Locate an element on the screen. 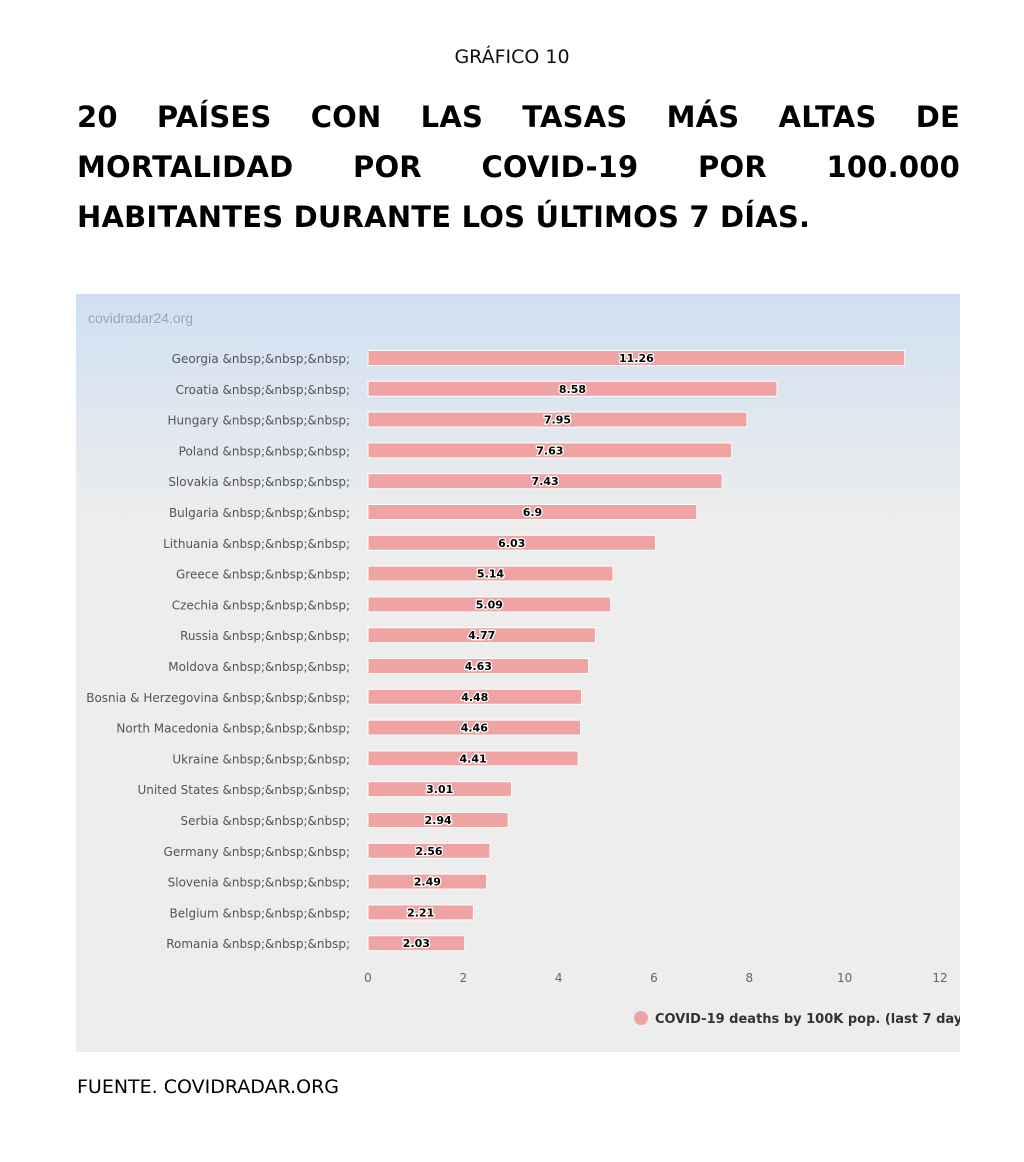 This screenshot has width=1024, height=1162. x-axis: 0 2 4 6 8 10 12 is located at coordinates (655, 978).